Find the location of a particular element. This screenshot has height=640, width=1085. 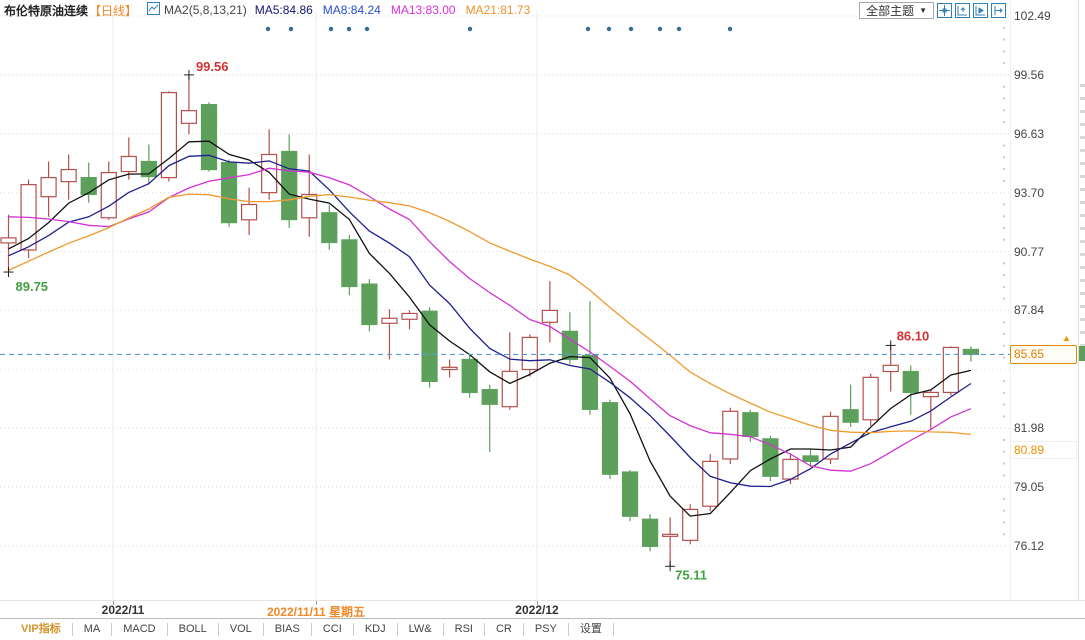

y-axis-label: 90.77 is located at coordinates (1029, 251).